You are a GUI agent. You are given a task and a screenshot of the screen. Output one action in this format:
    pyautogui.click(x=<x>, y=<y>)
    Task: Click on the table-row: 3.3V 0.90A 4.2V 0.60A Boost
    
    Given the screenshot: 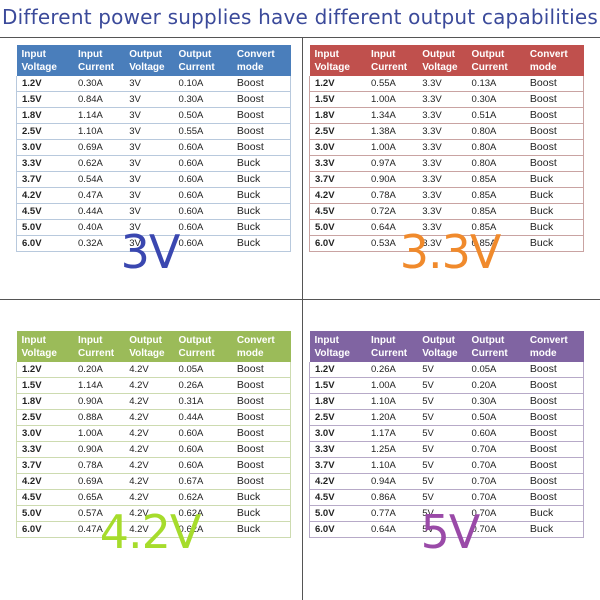 What is the action you would take?
    pyautogui.click(x=153, y=449)
    